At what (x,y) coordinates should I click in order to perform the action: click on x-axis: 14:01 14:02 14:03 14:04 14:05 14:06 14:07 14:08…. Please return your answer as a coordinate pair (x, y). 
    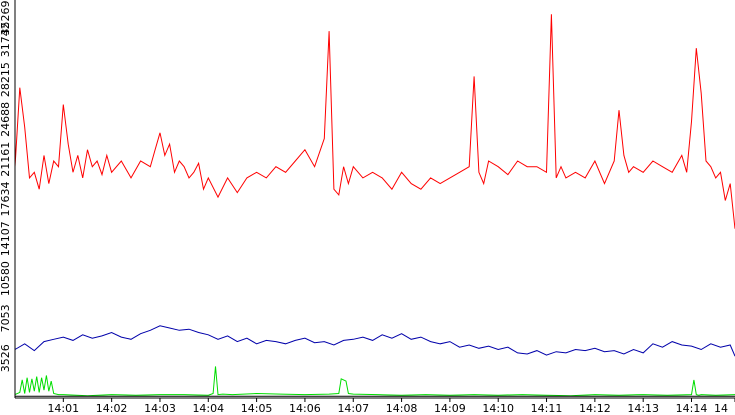
    Looking at the image, I should click on (375, 406).